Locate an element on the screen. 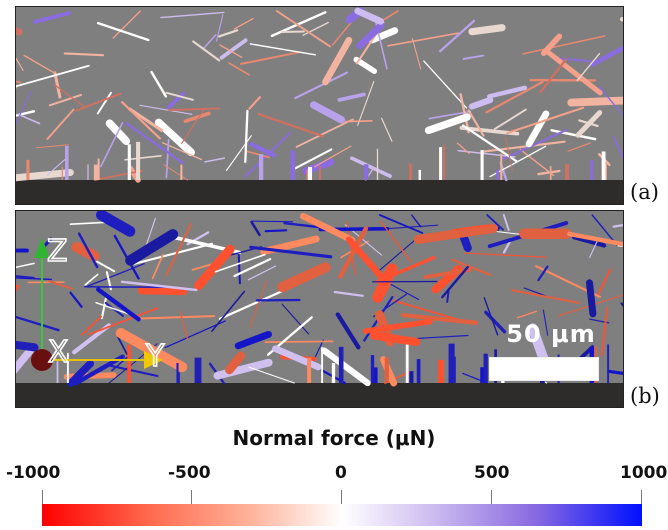 The height and width of the screenshot is (530, 668). colorbar-title: Normal force (μN) is located at coordinates (334, 438).